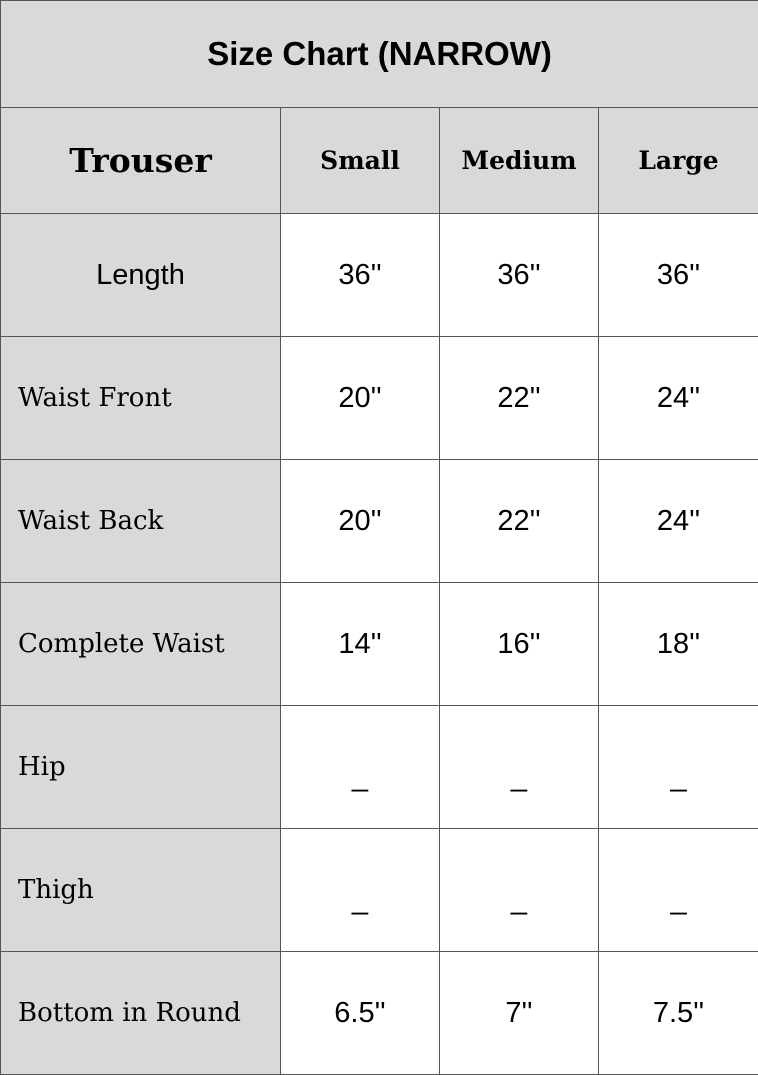 This screenshot has height=1075, width=758. I want to click on row-label: Waist Front, so click(140, 398).